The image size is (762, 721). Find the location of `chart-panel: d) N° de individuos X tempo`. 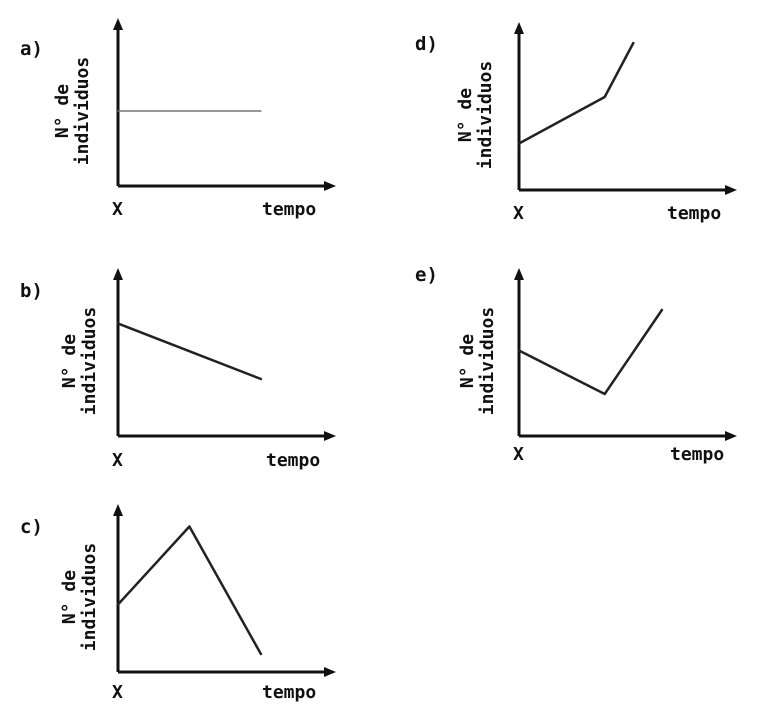

chart-panel: d) N° de individuos X tempo is located at coordinates (576, 123).